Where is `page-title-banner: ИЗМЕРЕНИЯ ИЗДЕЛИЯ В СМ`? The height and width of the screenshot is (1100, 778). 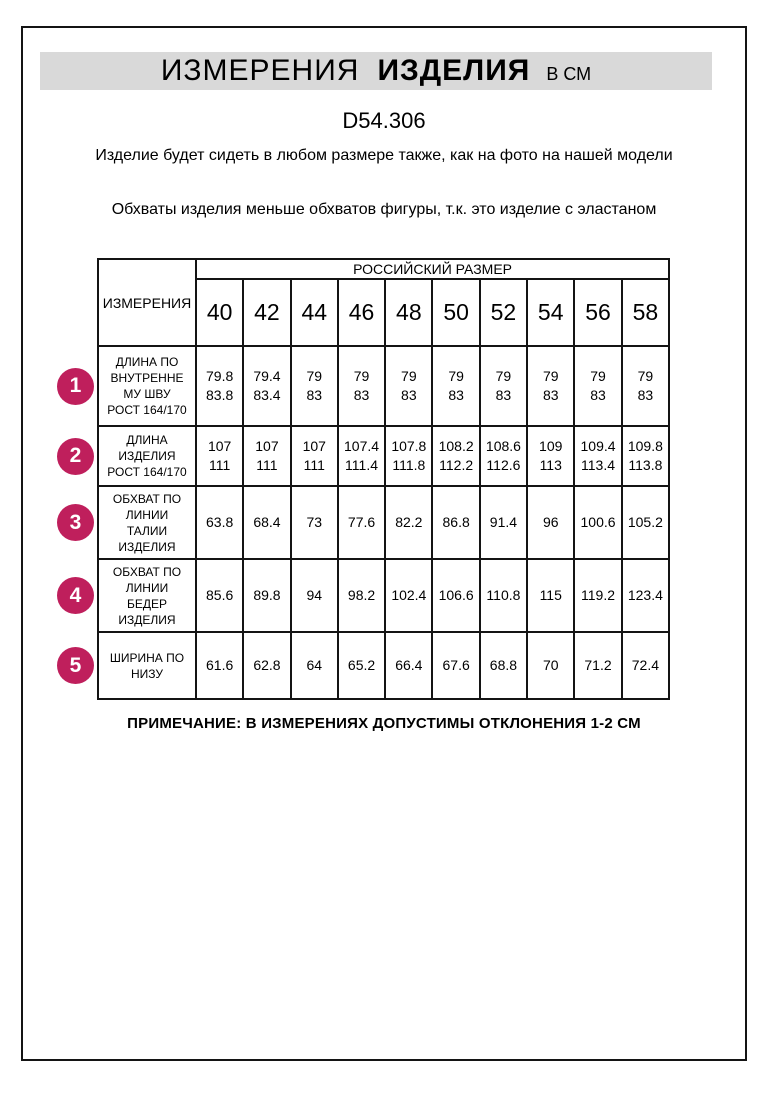 page-title-banner: ИЗМЕРЕНИЯ ИЗДЕЛИЯ В СМ is located at coordinates (376, 71).